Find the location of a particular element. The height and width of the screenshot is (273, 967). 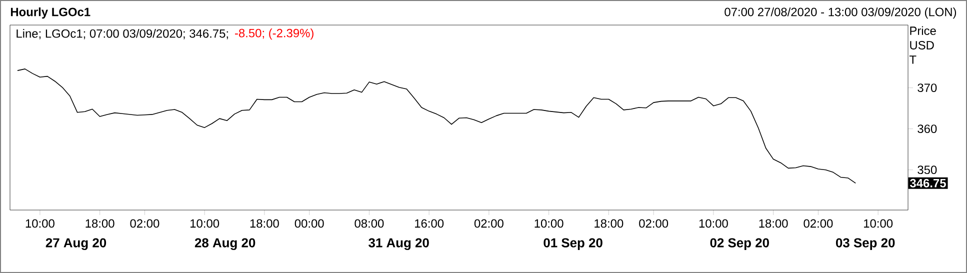

x-tick-label: 16:00 is located at coordinates (429, 223).